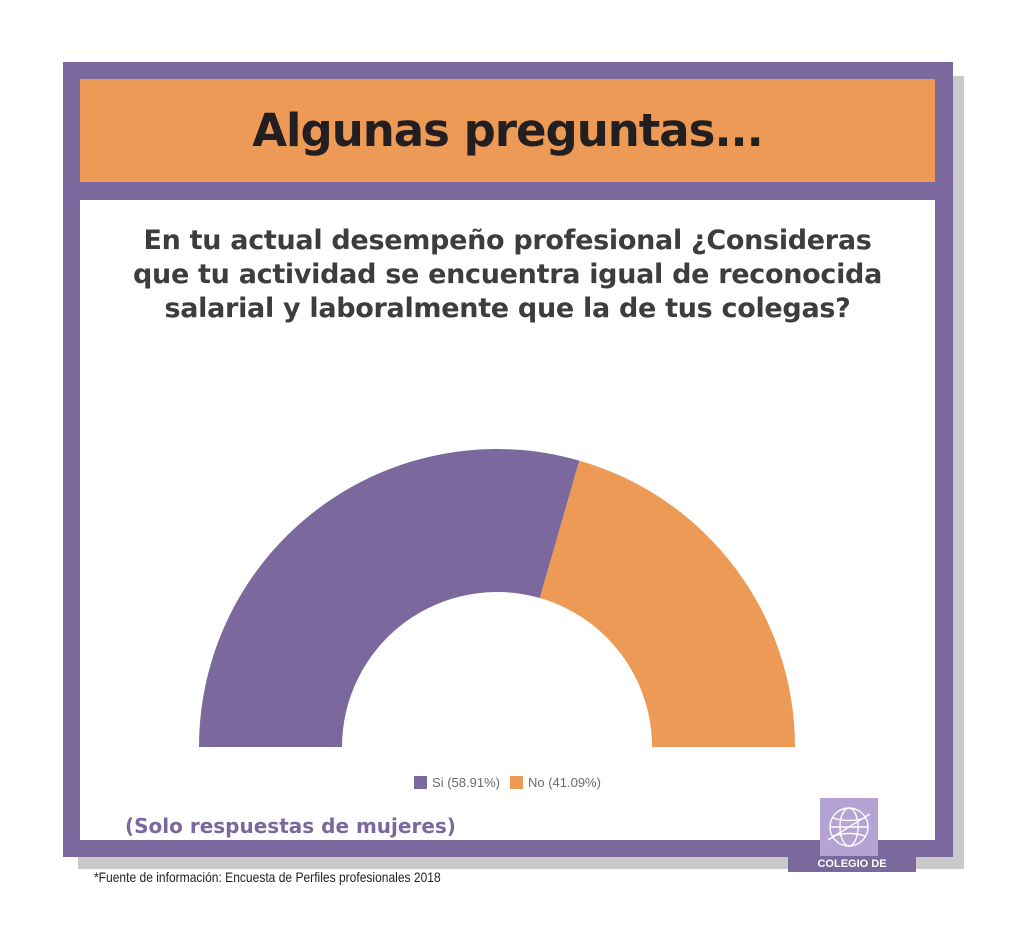  Describe the element at coordinates (852, 871) in the screenshot. I see `logo-text: COLEGIO DE GEÓGRAFOS` at that location.